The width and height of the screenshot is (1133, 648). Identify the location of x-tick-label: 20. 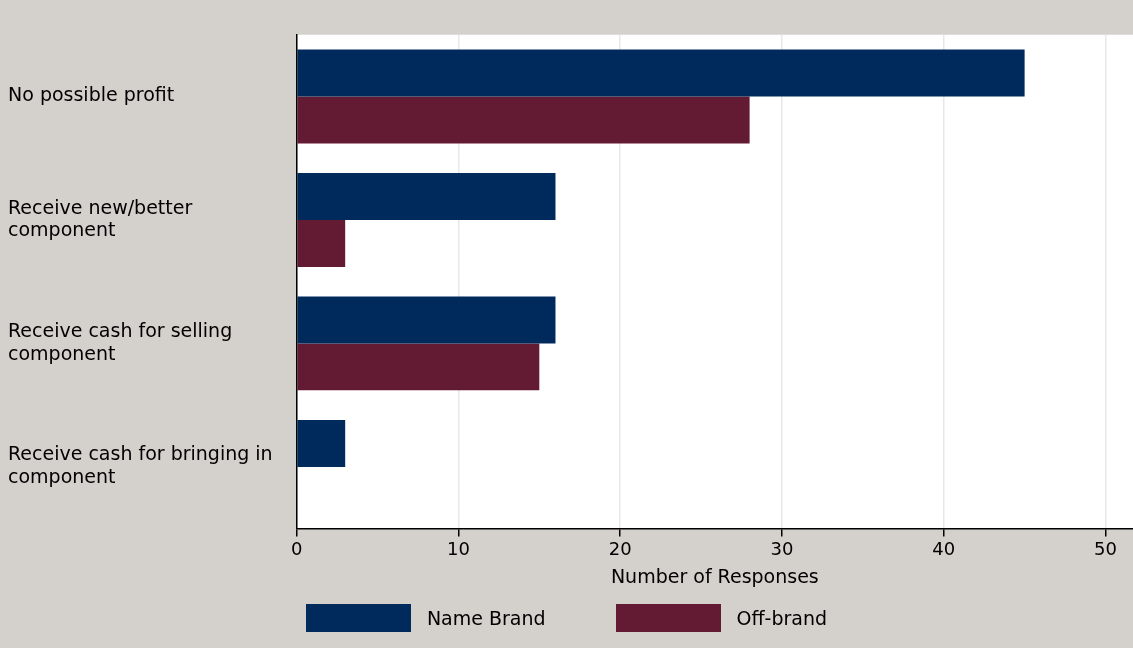
(620, 549).